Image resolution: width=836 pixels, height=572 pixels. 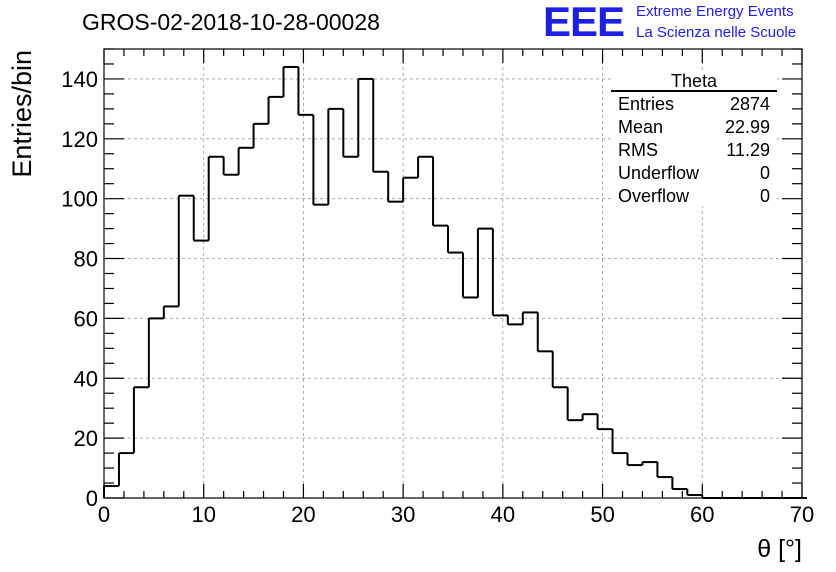 I want to click on stats-row-underflow: Underflow 0, so click(x=694, y=173).